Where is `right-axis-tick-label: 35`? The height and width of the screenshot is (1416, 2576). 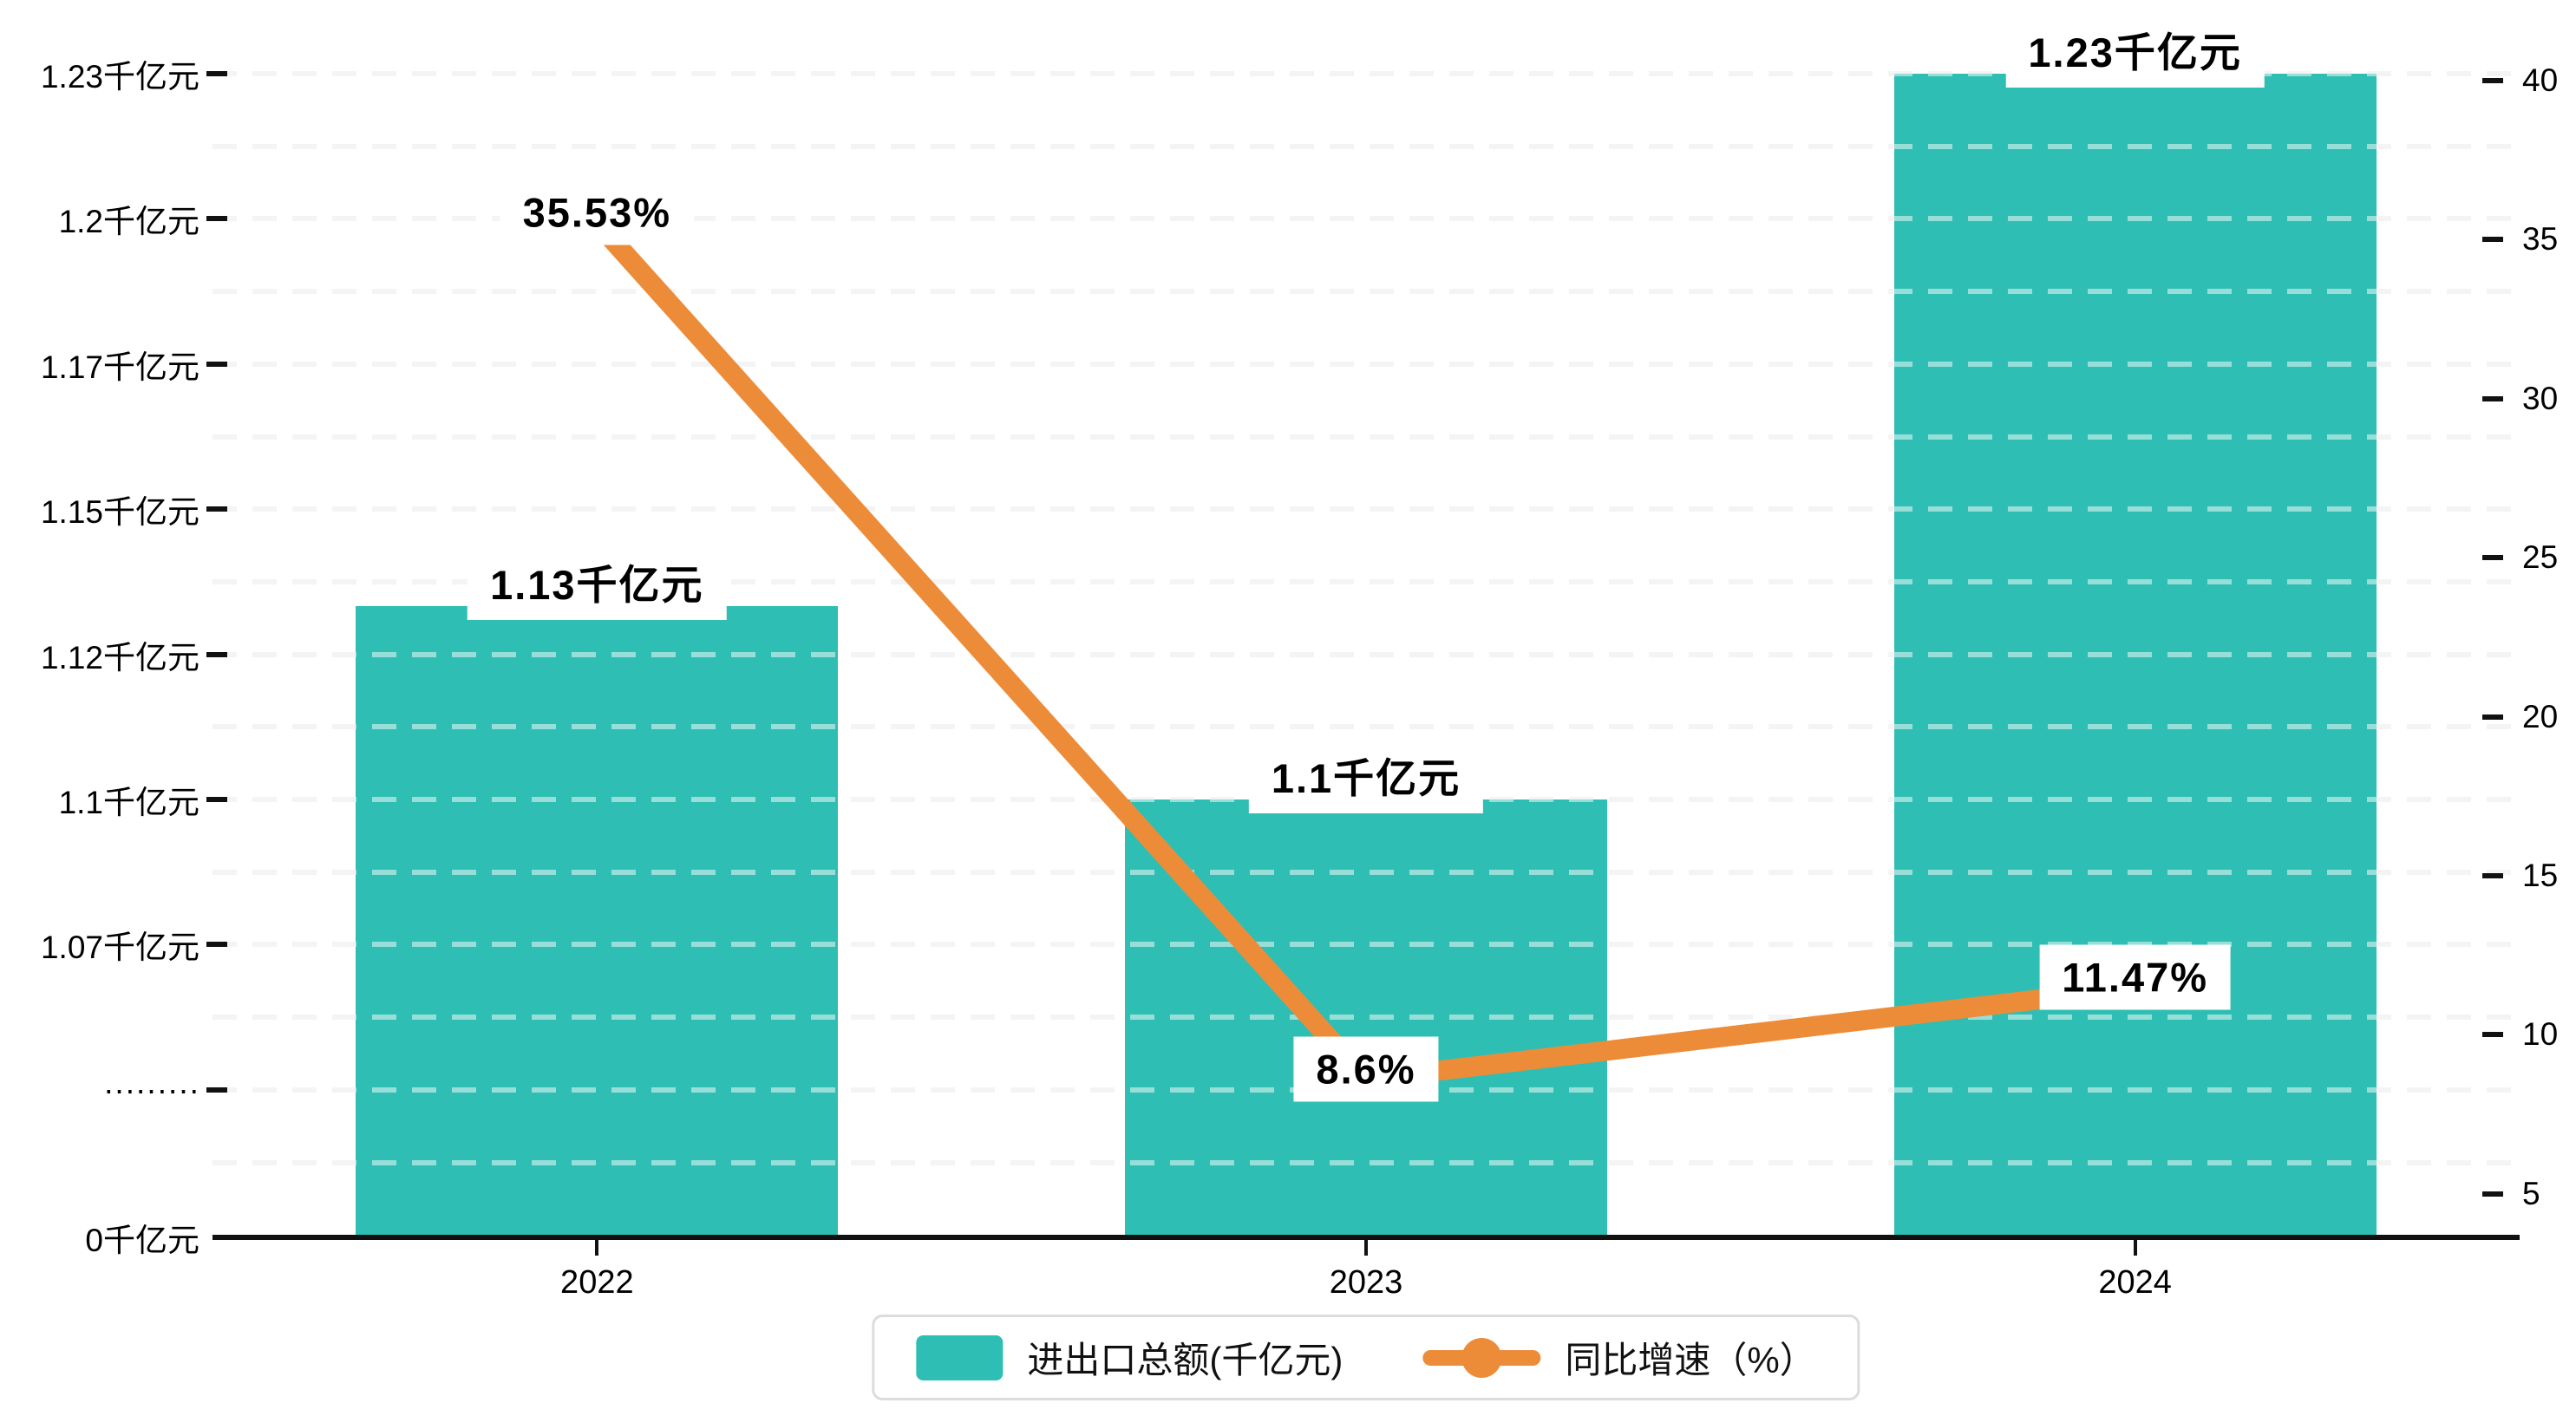 right-axis-tick-label: 35 is located at coordinates (2540, 239).